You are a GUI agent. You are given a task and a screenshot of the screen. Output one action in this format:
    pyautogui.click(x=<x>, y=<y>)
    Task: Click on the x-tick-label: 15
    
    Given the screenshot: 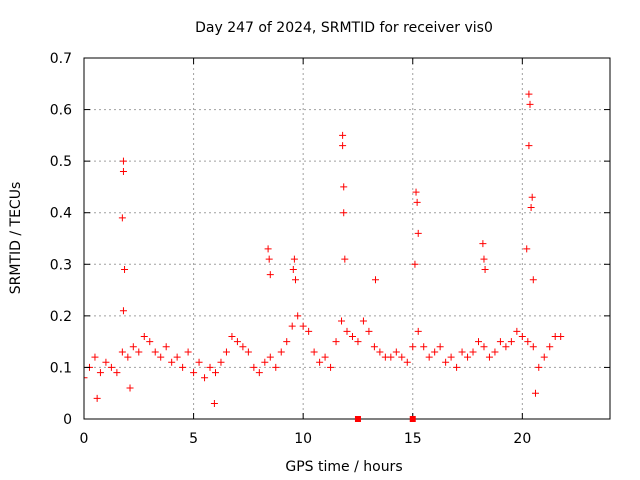 What is the action you would take?
    pyautogui.click(x=413, y=439)
    